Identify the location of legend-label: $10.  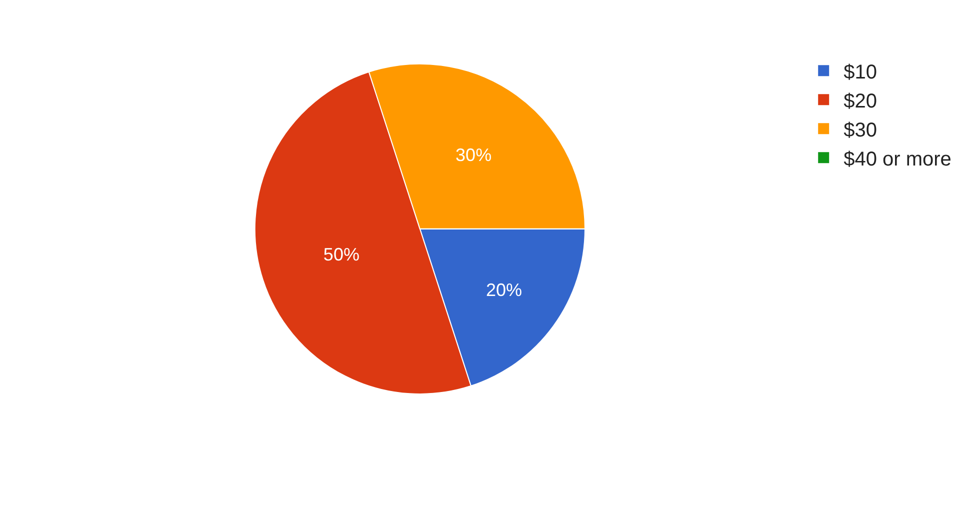
(860, 72).